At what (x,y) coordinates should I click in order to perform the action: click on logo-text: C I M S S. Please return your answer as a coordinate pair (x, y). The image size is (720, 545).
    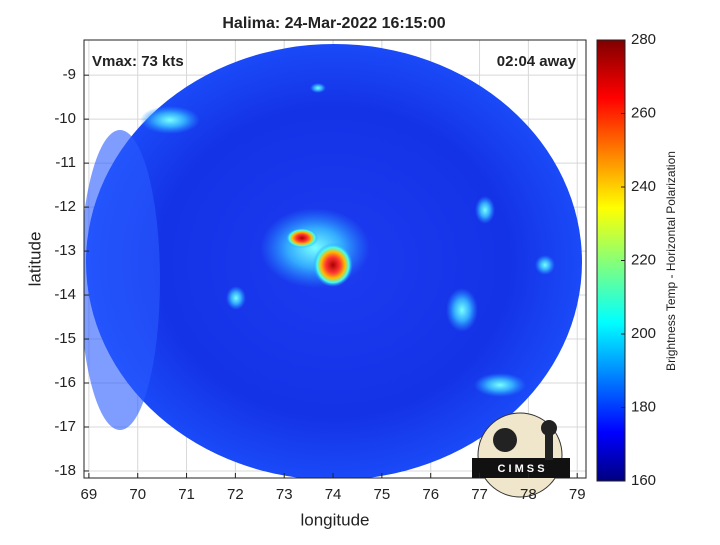
    Looking at the image, I should click on (520, 469).